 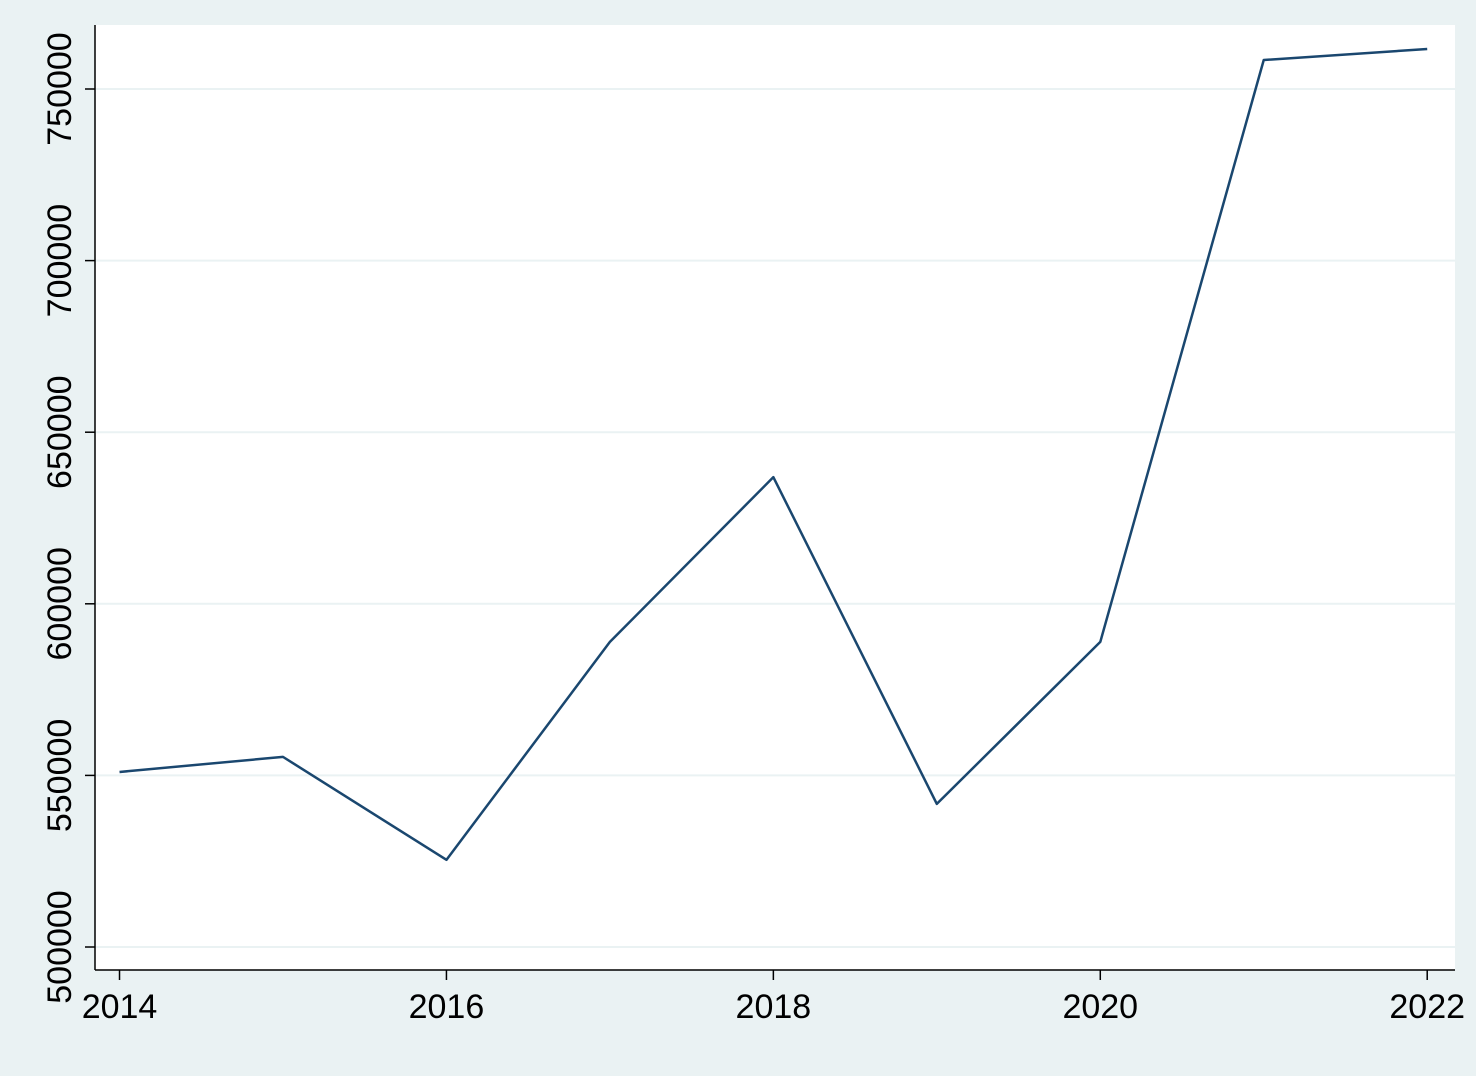 I want to click on y-tick-label: 600000, so click(x=60, y=603).